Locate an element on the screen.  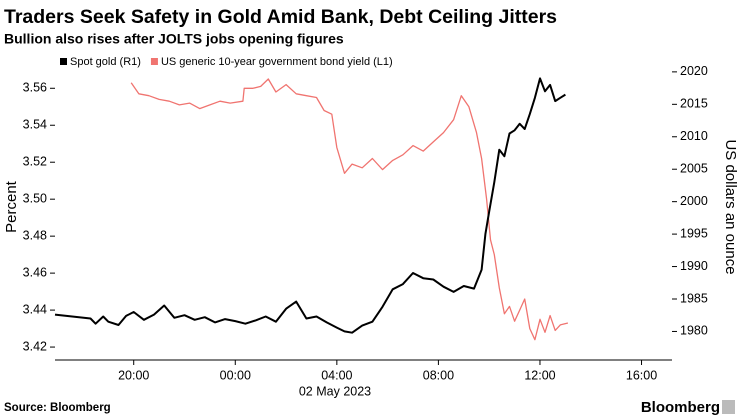
y2-tick-label: 2020 is located at coordinates (694, 71).